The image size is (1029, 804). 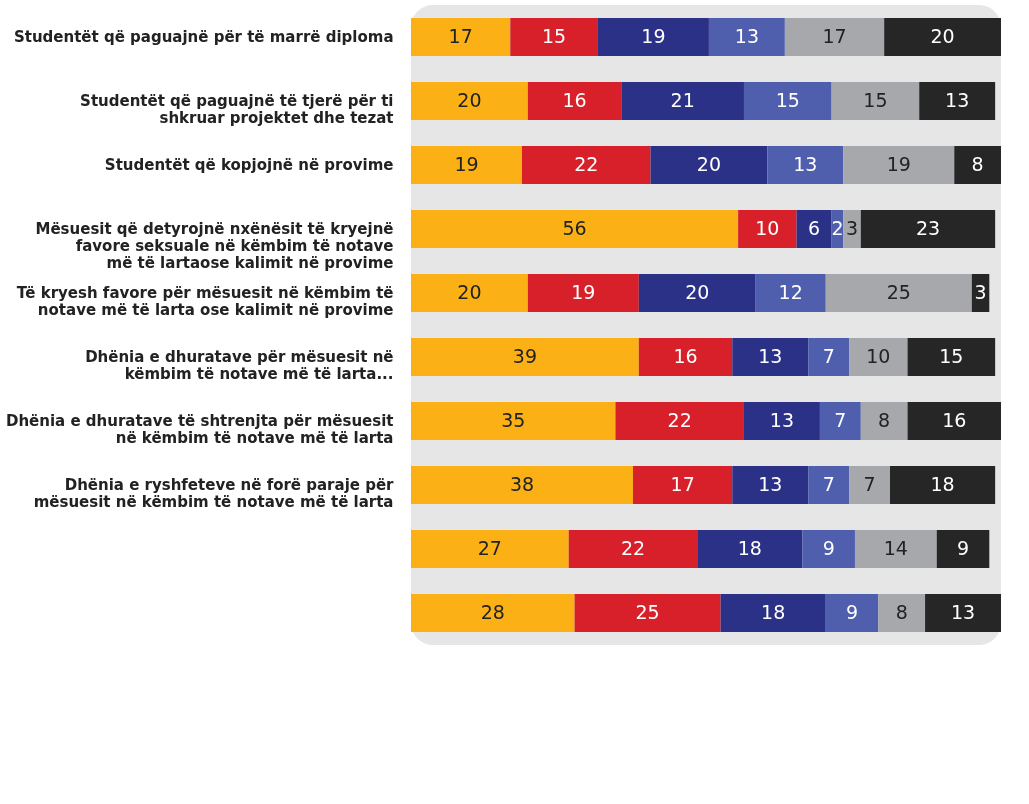 What do you see at coordinates (203, 37) in the screenshot?
I see `y-tick-label: Studentët që paguajnë për të marrë diploma` at bounding box center [203, 37].